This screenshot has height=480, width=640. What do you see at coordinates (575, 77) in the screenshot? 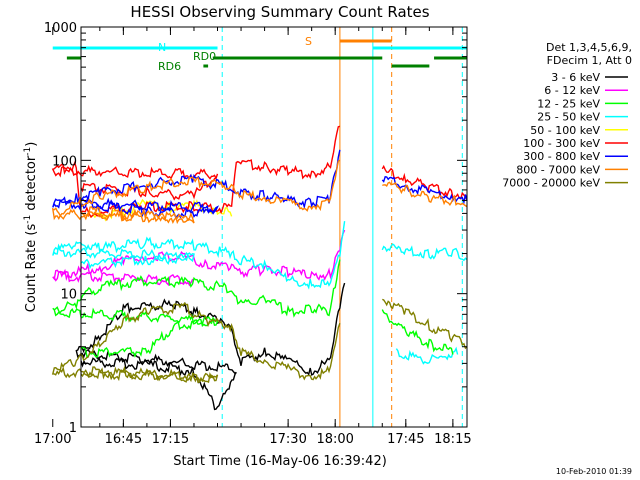
I see `legend-label-0: 3 - 6 keV` at bounding box center [575, 77].